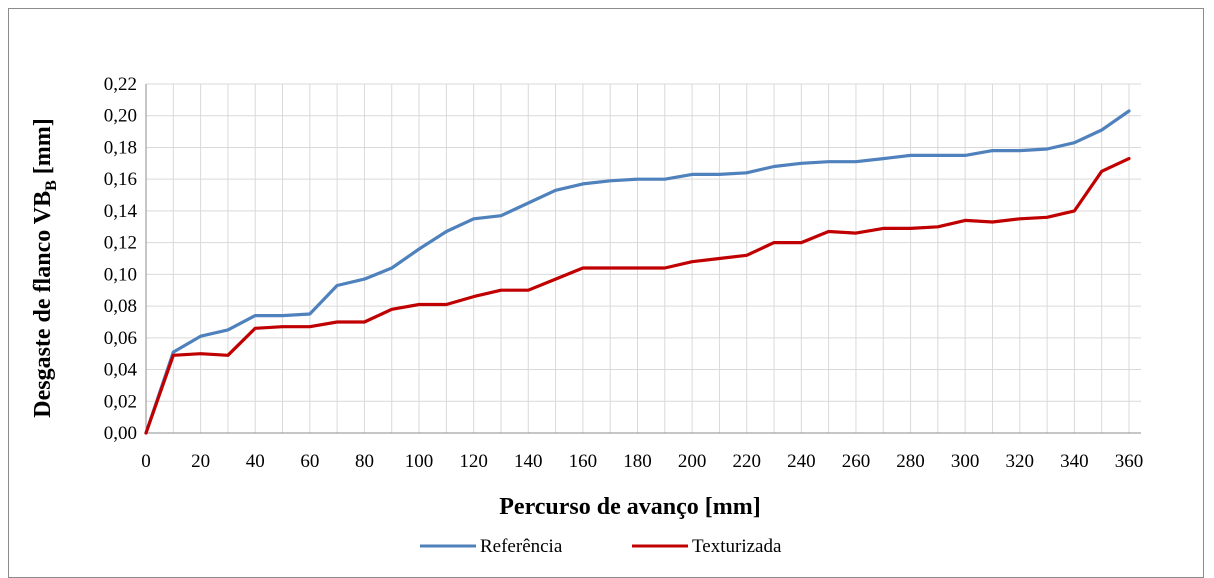 Image resolution: width=1214 pixels, height=578 pixels. What do you see at coordinates (637, 461) in the screenshot?
I see `x-tick-label: 180` at bounding box center [637, 461].